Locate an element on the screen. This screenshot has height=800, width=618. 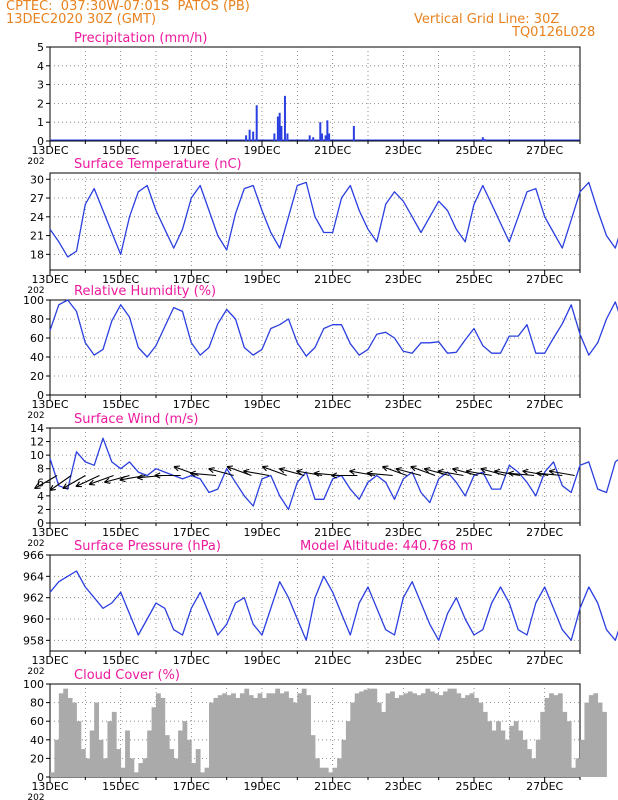
y-tick-label: 24 is located at coordinates (37, 217).